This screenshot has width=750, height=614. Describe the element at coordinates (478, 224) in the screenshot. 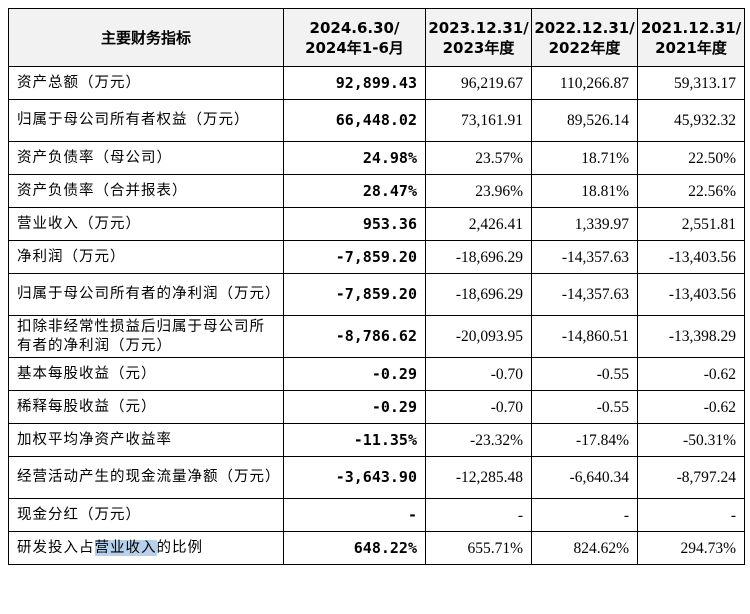

I see `value-2023: 2,426.41` at that location.